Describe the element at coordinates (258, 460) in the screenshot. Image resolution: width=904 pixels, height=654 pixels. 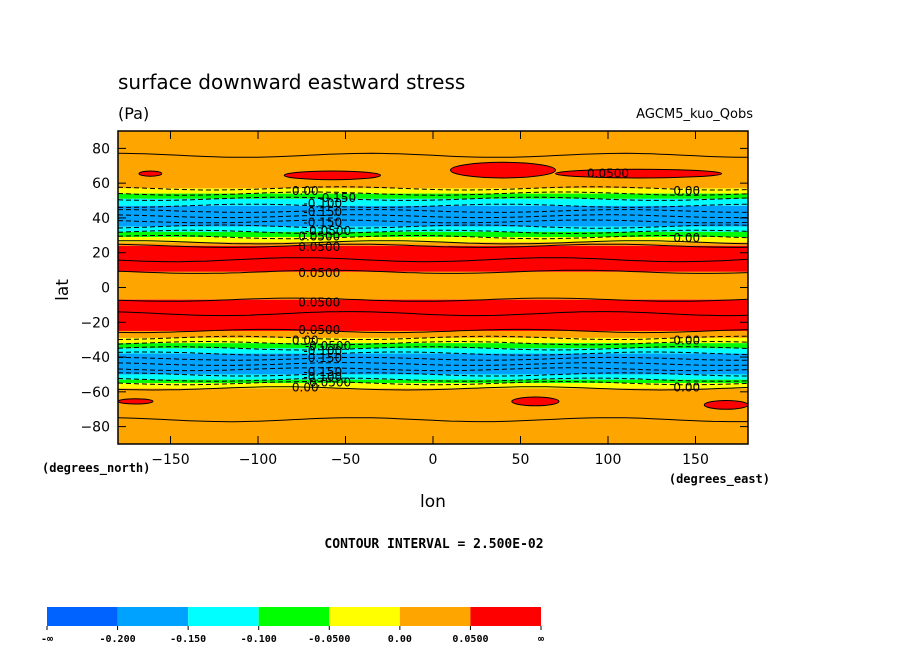
I see `x-tick-label: −100` at that location.